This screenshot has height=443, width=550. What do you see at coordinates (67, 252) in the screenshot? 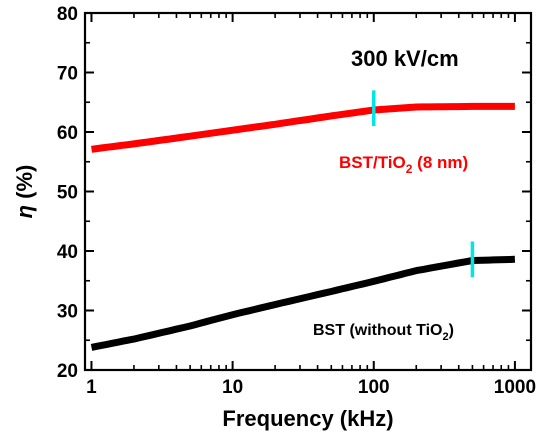
I see `y-tick-label: 40` at bounding box center [67, 252].